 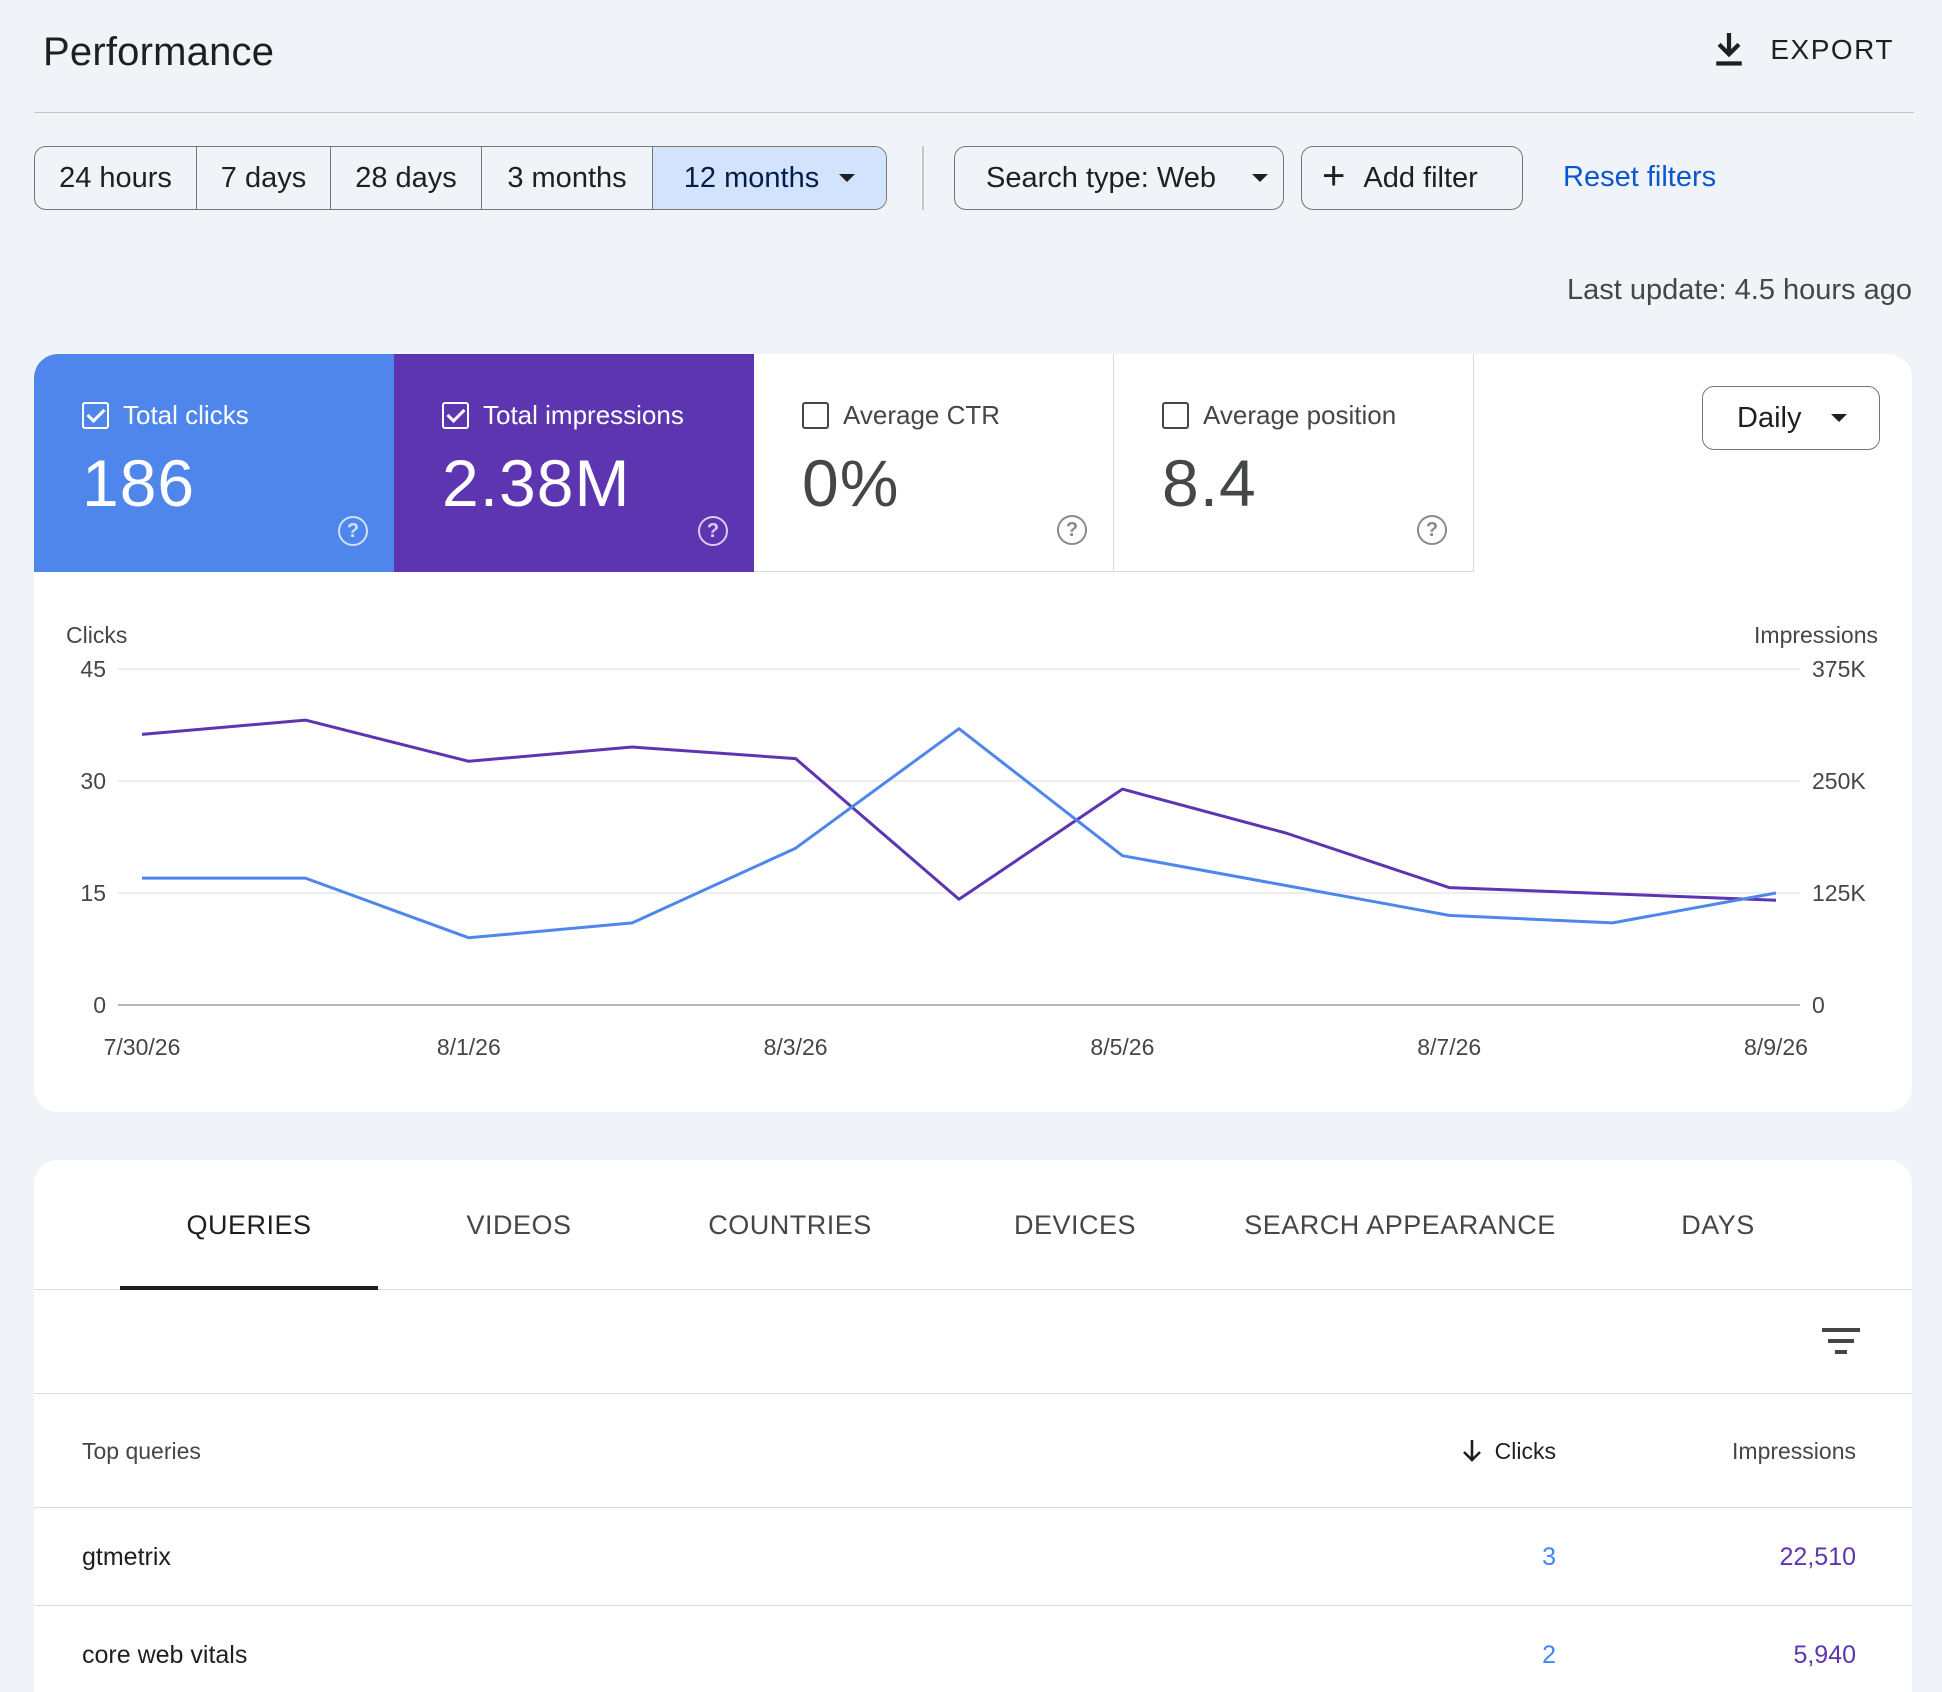 I want to click on table-toolbar, so click(x=973, y=1342).